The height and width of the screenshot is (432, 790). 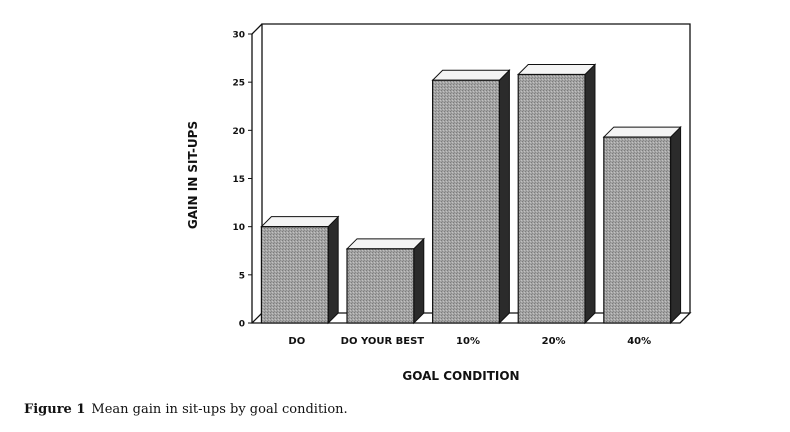 I want to click on y-tick-label: 30, so click(x=238, y=36).